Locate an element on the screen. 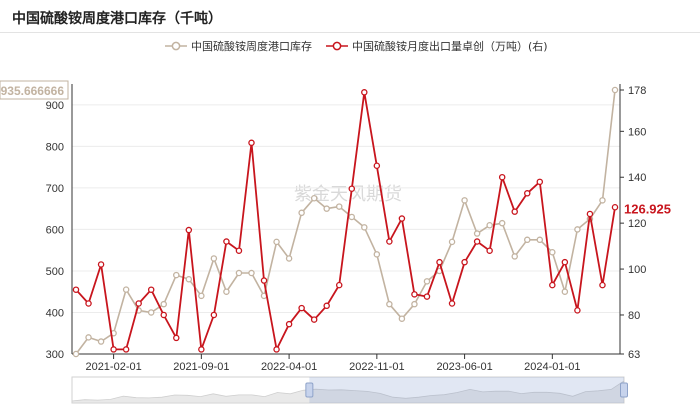  datazoom-slider is located at coordinates (349, 390).